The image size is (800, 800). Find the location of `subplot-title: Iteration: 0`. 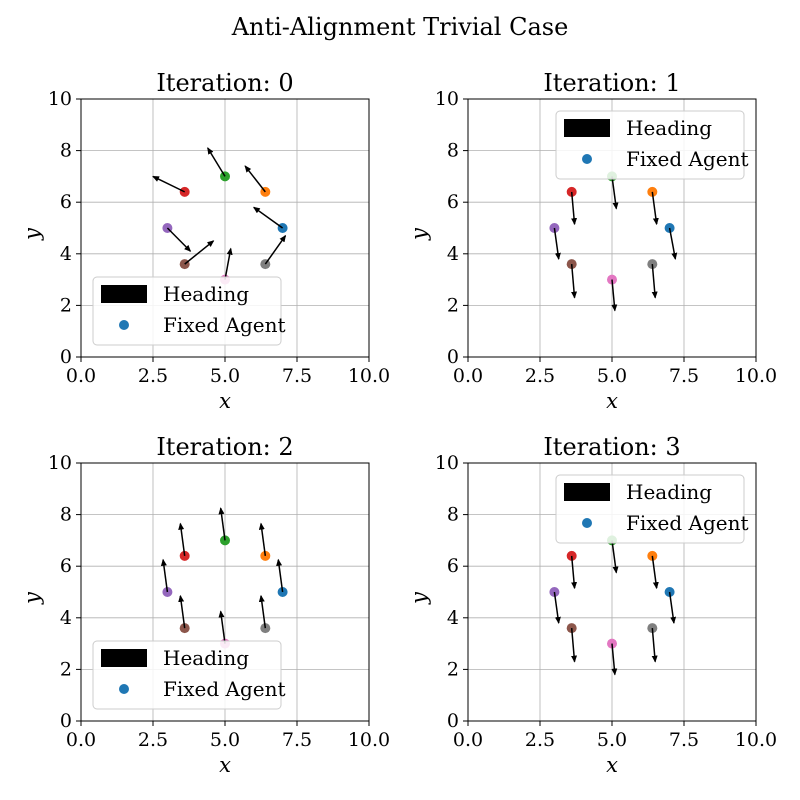

subplot-title: Iteration: 0 is located at coordinates (224, 83).